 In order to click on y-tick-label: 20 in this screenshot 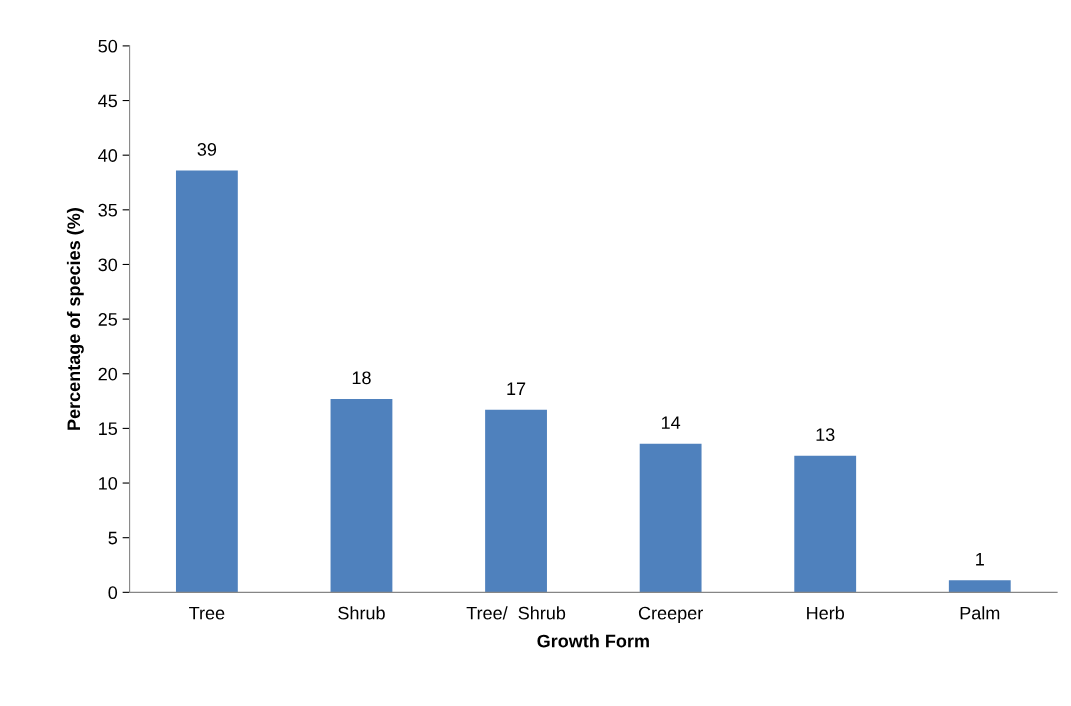, I will do `click(108, 374)`.